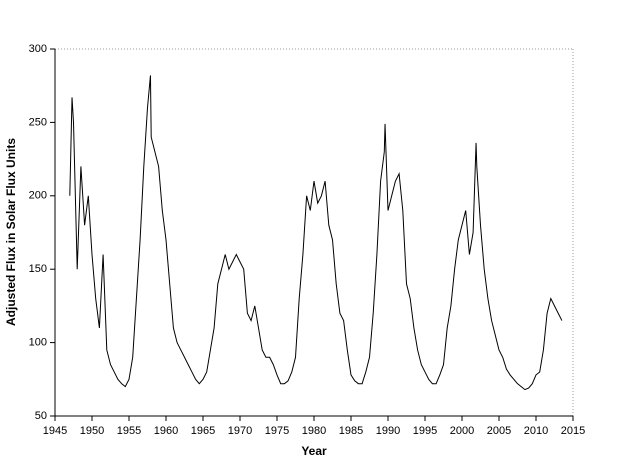 The height and width of the screenshot is (468, 624). Describe the element at coordinates (55, 431) in the screenshot. I see `x-tick-label: 1945` at that location.